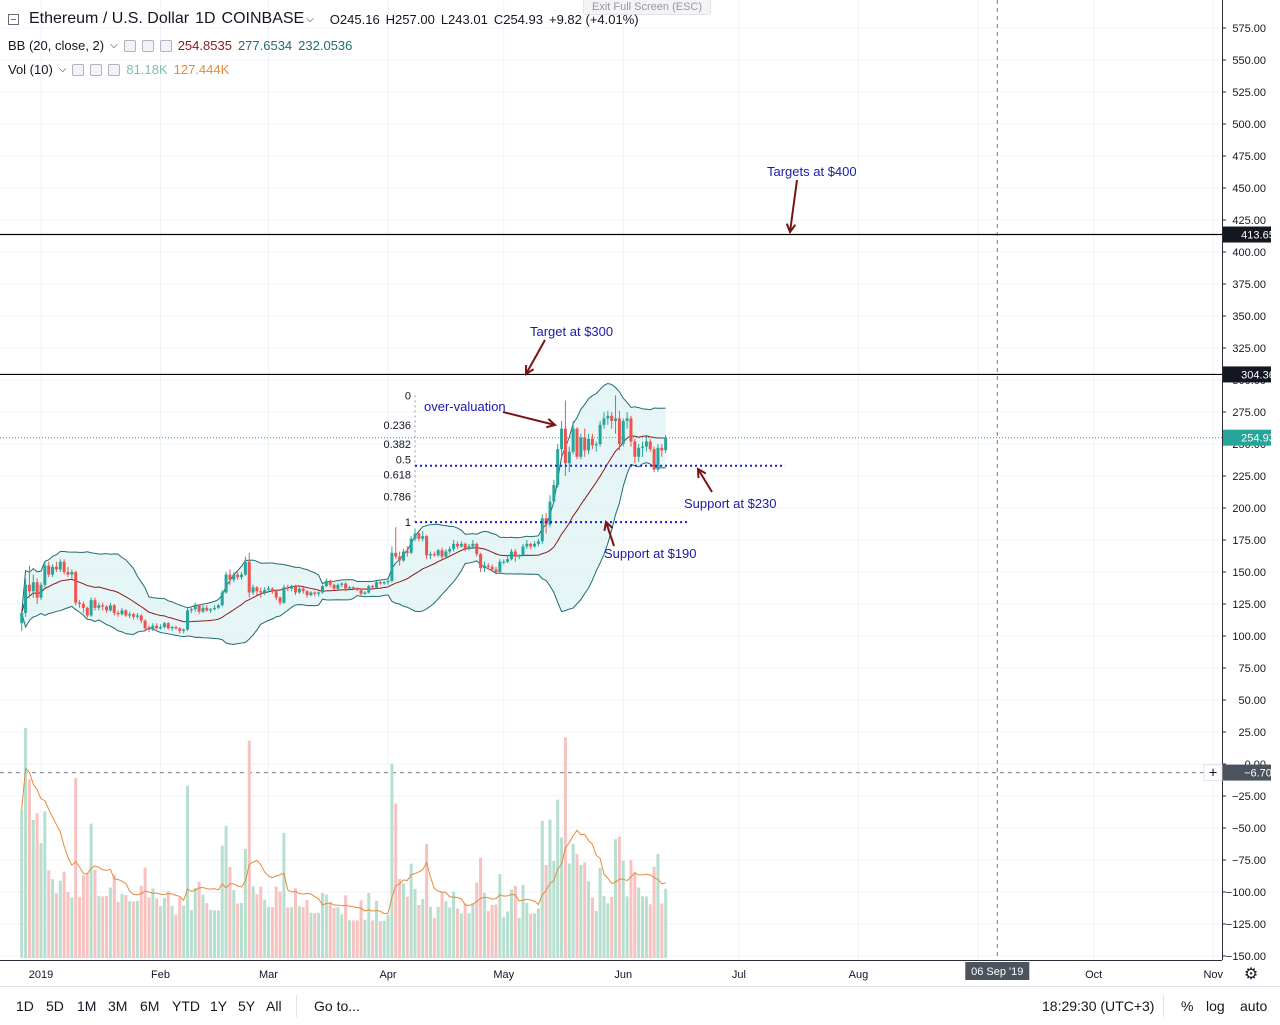 The height and width of the screenshot is (1025, 1280). What do you see at coordinates (55, 1006) in the screenshot?
I see `range-5d: 5D` at bounding box center [55, 1006].